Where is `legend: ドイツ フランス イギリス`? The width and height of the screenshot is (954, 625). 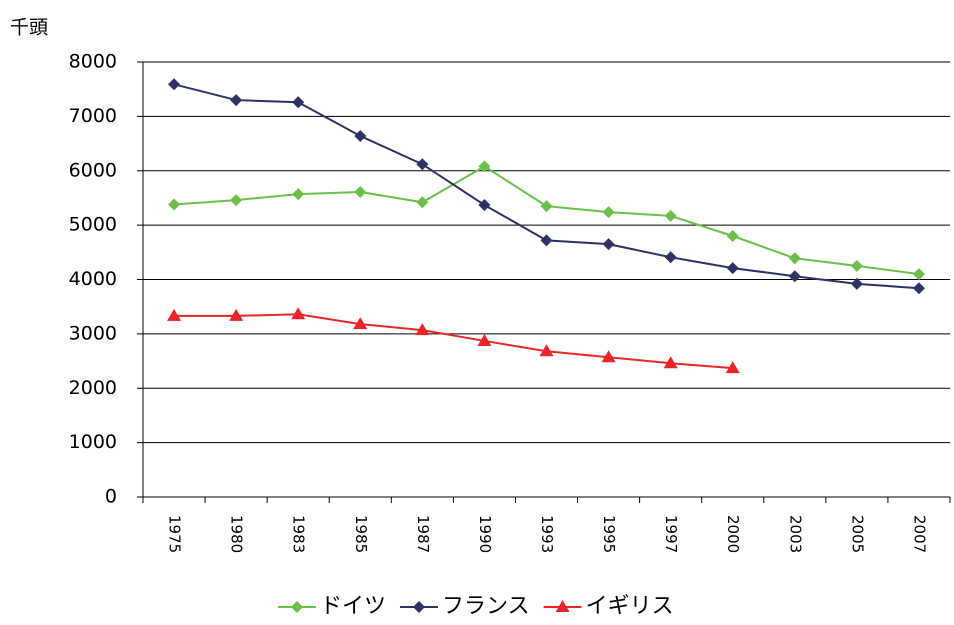
legend: ドイツ フランス イギリス is located at coordinates (476, 606).